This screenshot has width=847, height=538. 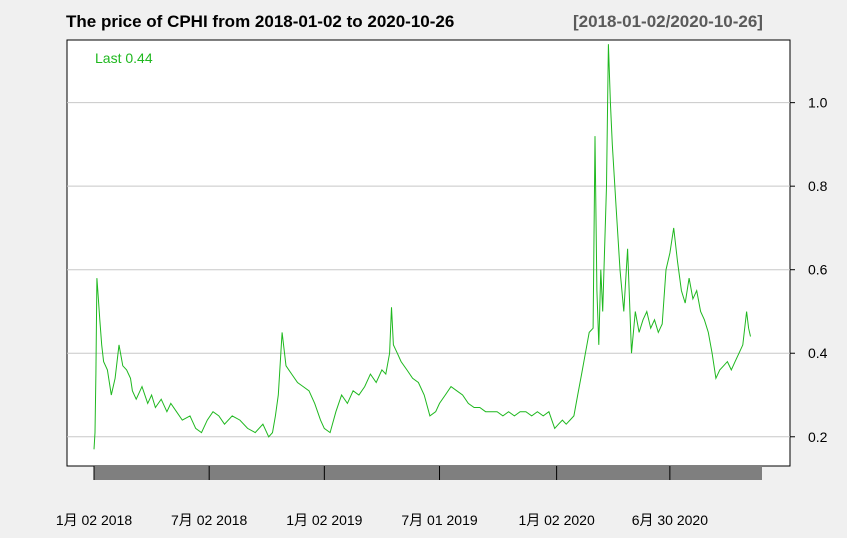 What do you see at coordinates (818, 186) in the screenshot?
I see `y-tick-label: 0.8` at bounding box center [818, 186].